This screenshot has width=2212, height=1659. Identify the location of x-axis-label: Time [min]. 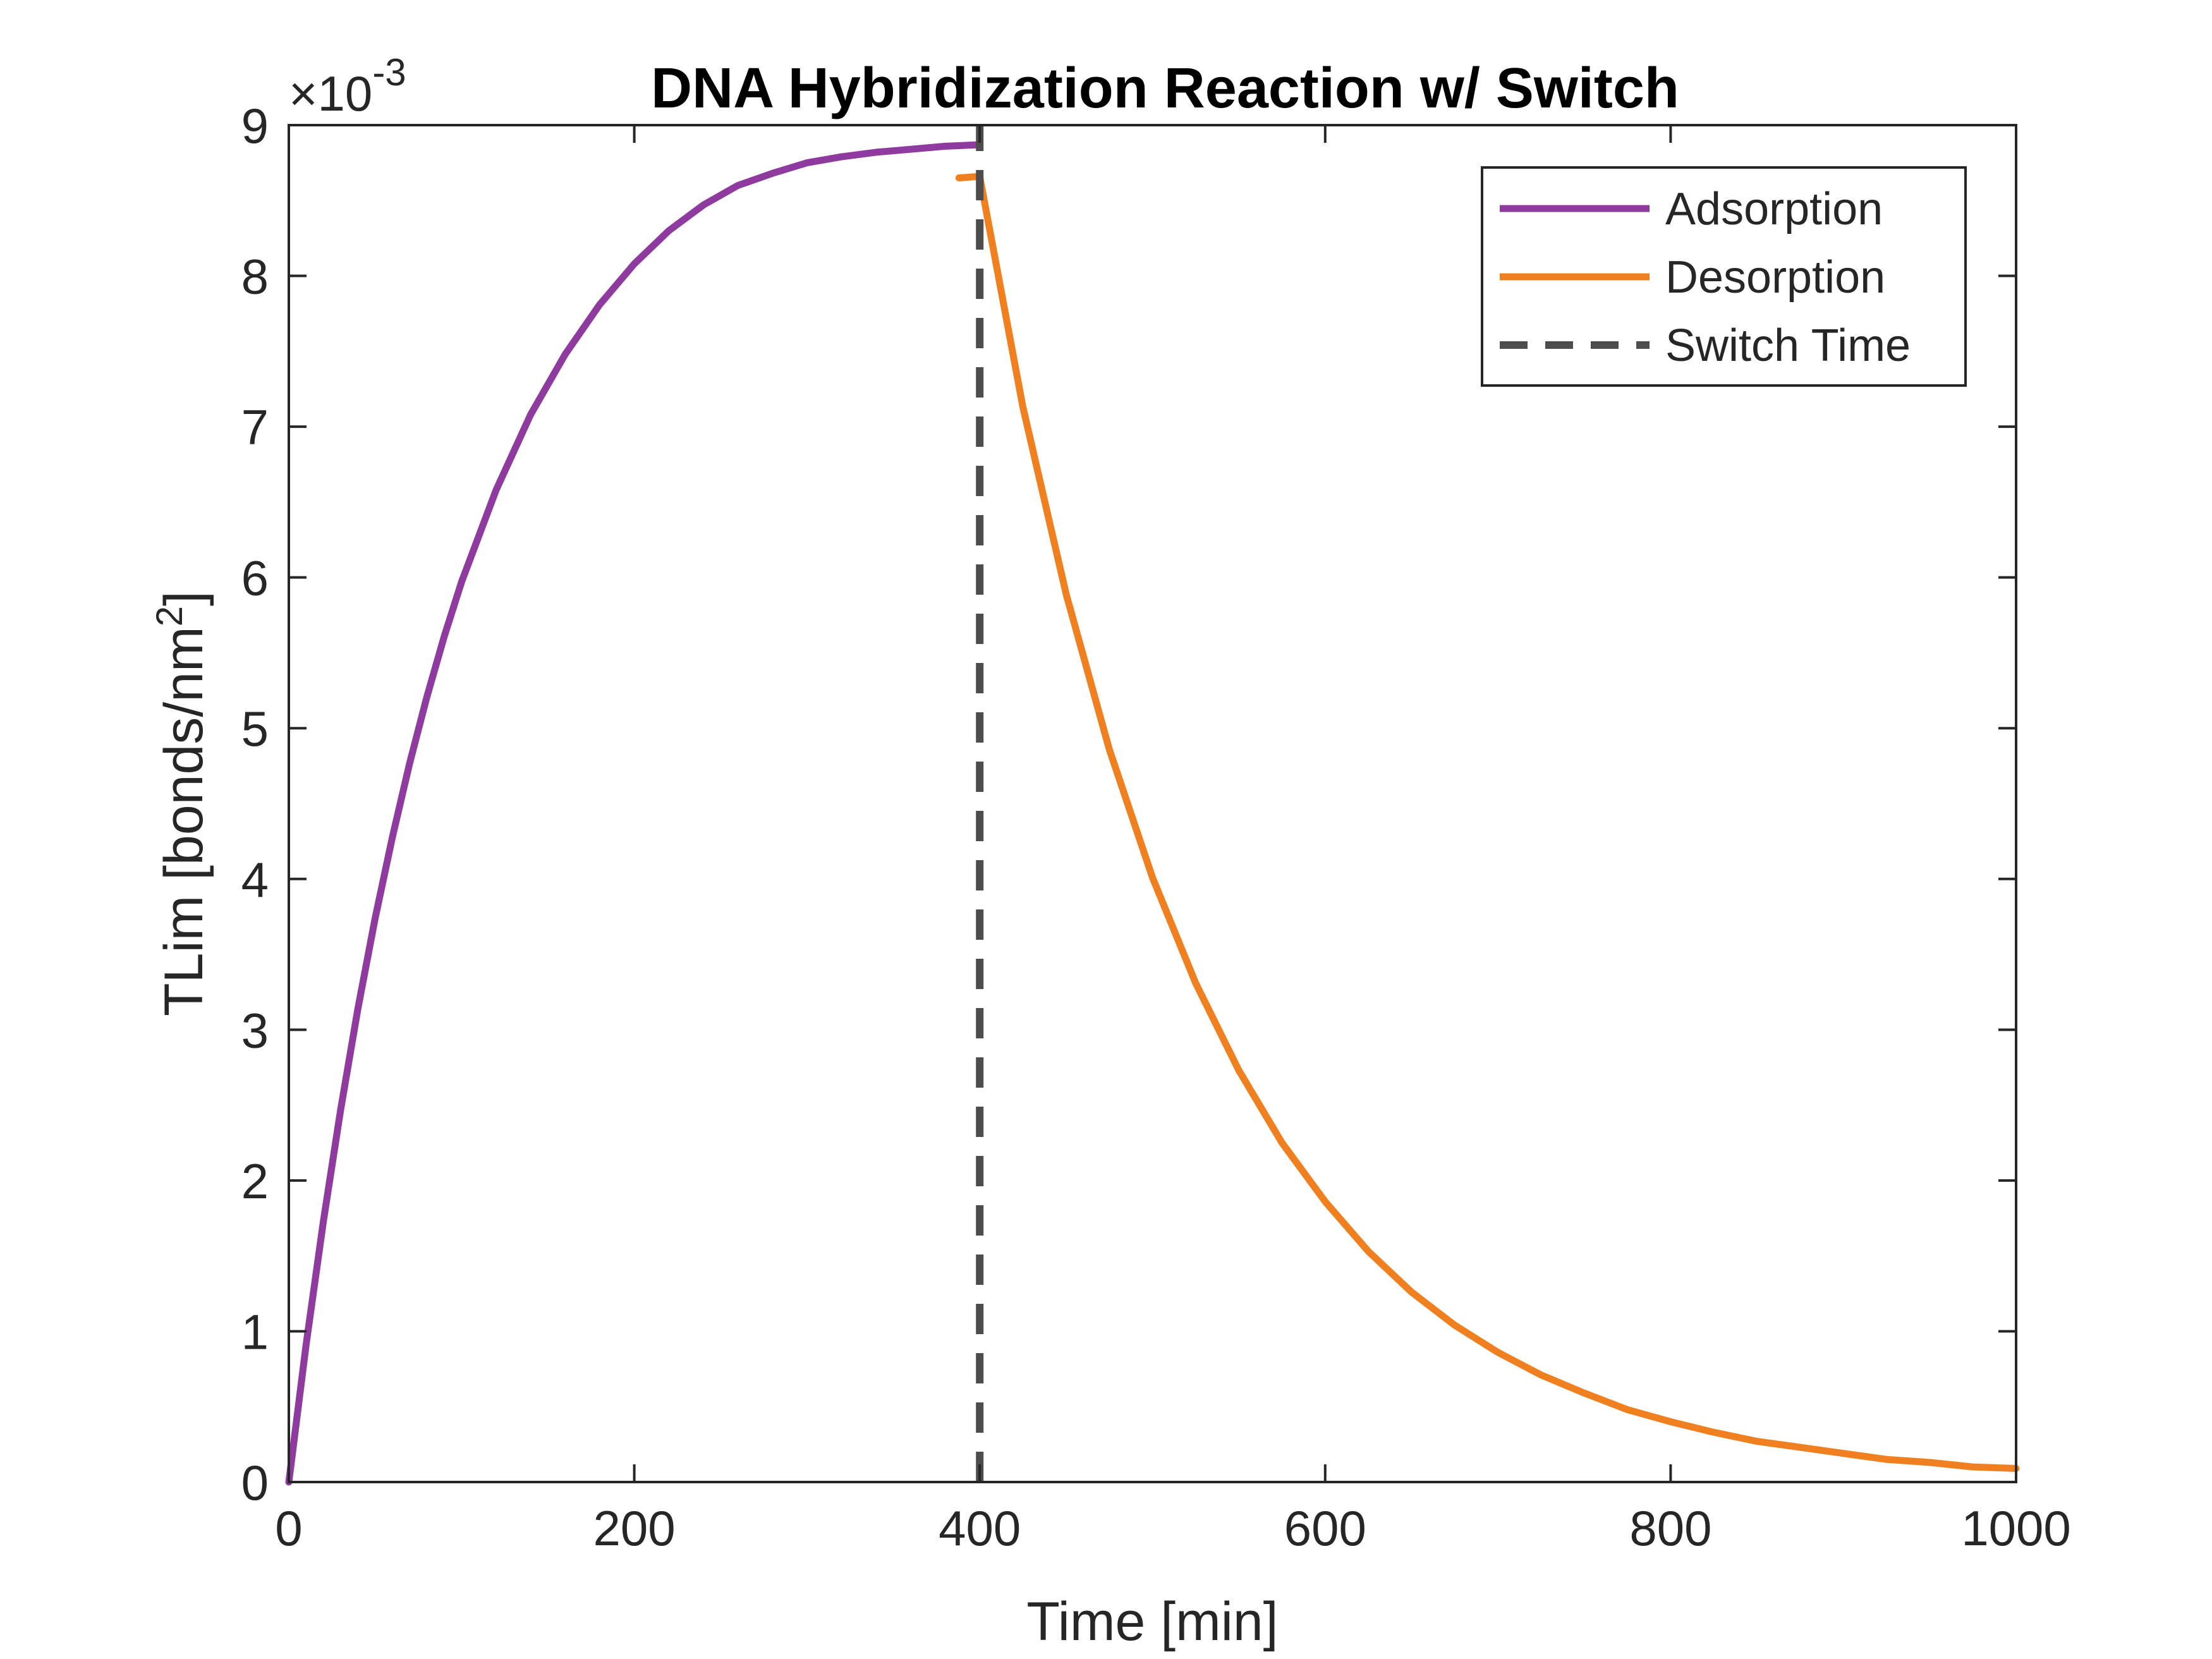
(1152, 1622).